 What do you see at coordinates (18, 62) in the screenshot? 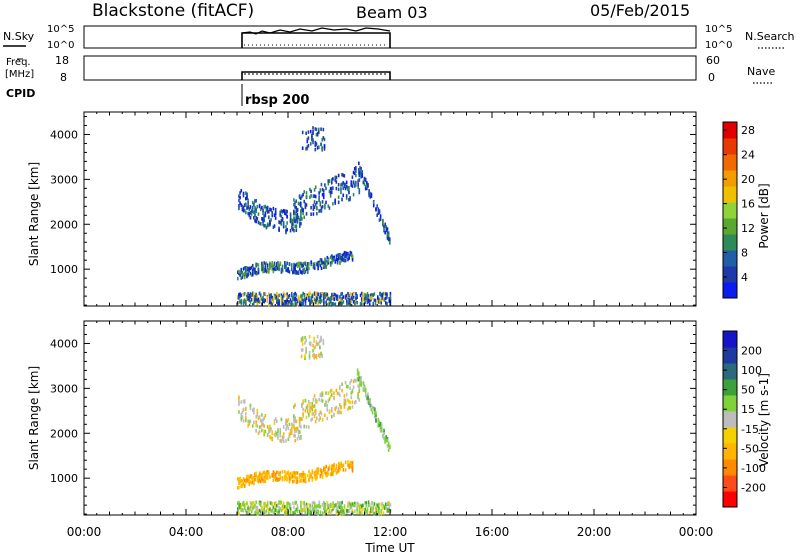
I see `freq-label: Freq.` at bounding box center [18, 62].